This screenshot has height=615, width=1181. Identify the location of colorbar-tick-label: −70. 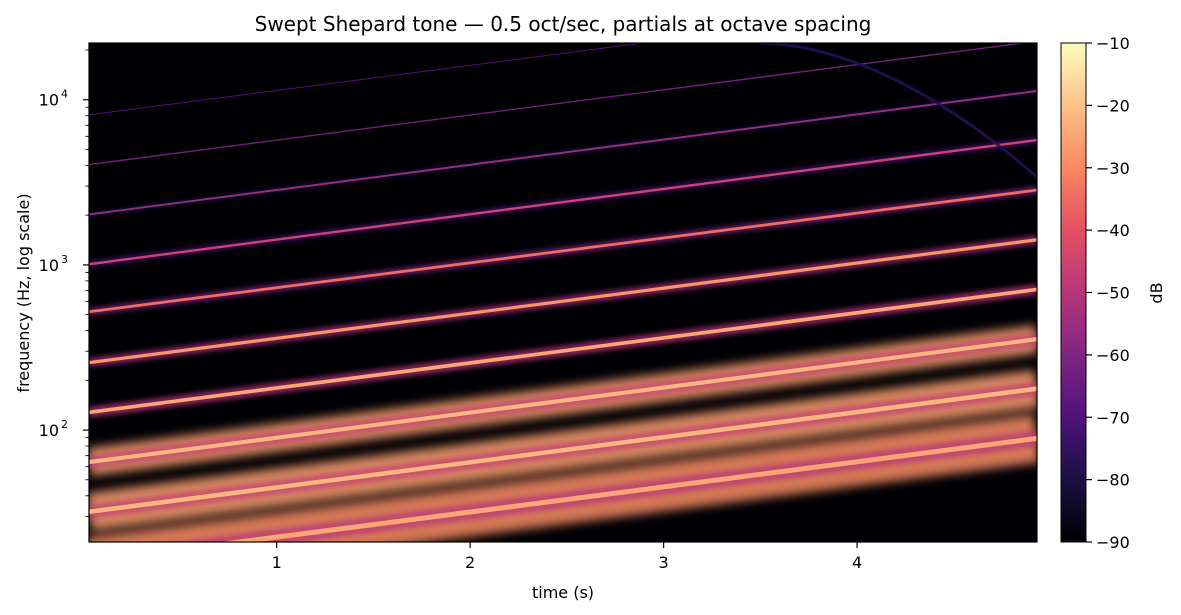
(1113, 417).